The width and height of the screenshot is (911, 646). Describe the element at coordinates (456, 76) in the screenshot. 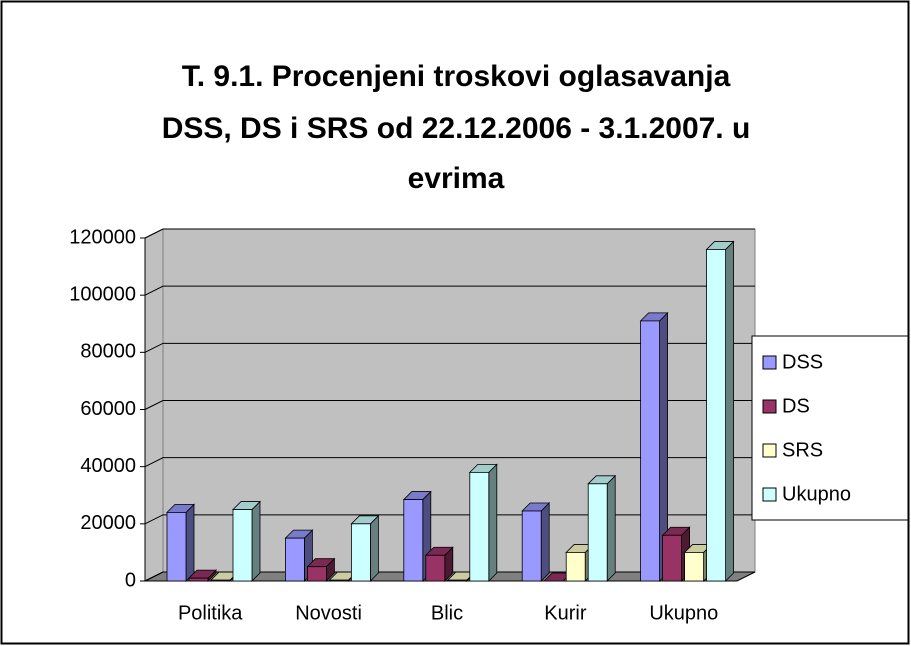

I see `chart-title: T. 9.1. Procenjeni troskovi oglasavanja` at that location.